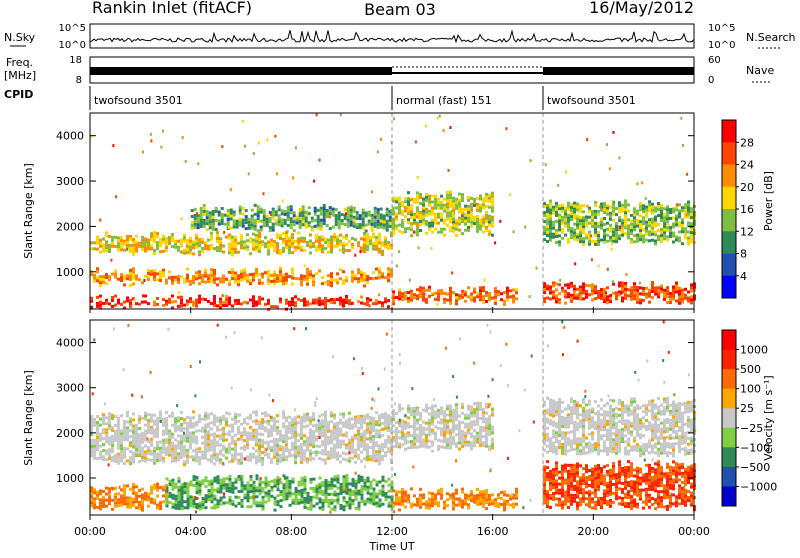  Describe the element at coordinates (70, 272) in the screenshot. I see `y-tick-label: 1000` at that location.